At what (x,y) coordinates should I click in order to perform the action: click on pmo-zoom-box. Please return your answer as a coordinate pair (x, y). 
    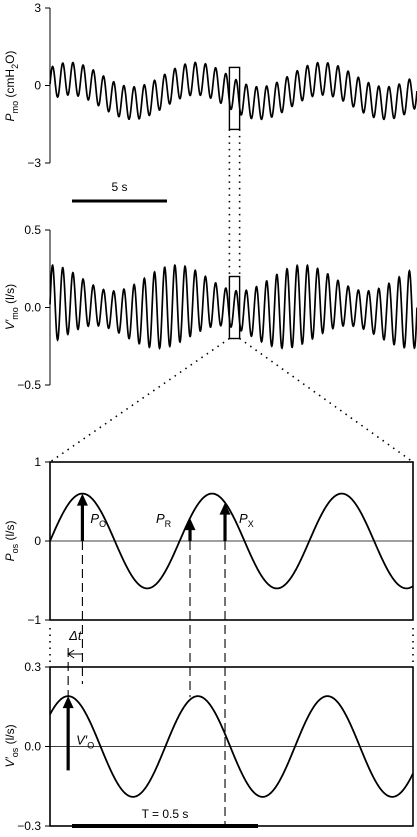
    Looking at the image, I should click on (234, 98).